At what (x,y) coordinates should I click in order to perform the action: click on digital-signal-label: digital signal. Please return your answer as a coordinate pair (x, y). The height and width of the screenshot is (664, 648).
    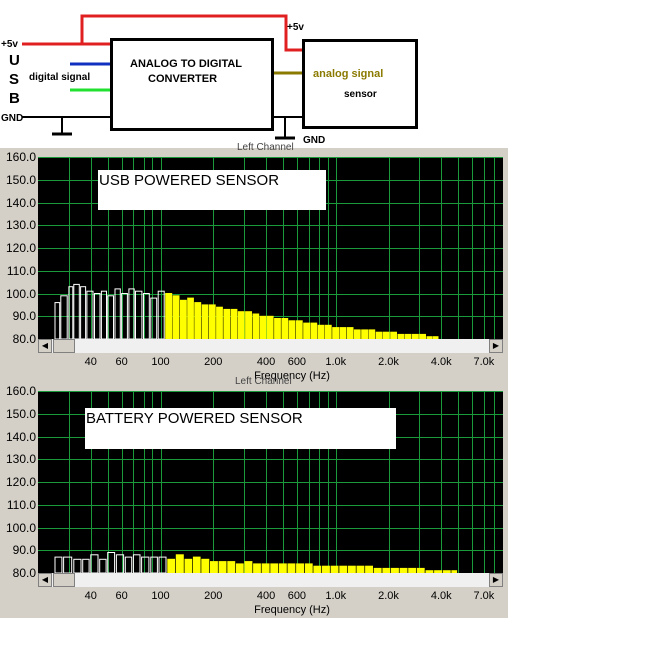
    Looking at the image, I should click on (60, 77).